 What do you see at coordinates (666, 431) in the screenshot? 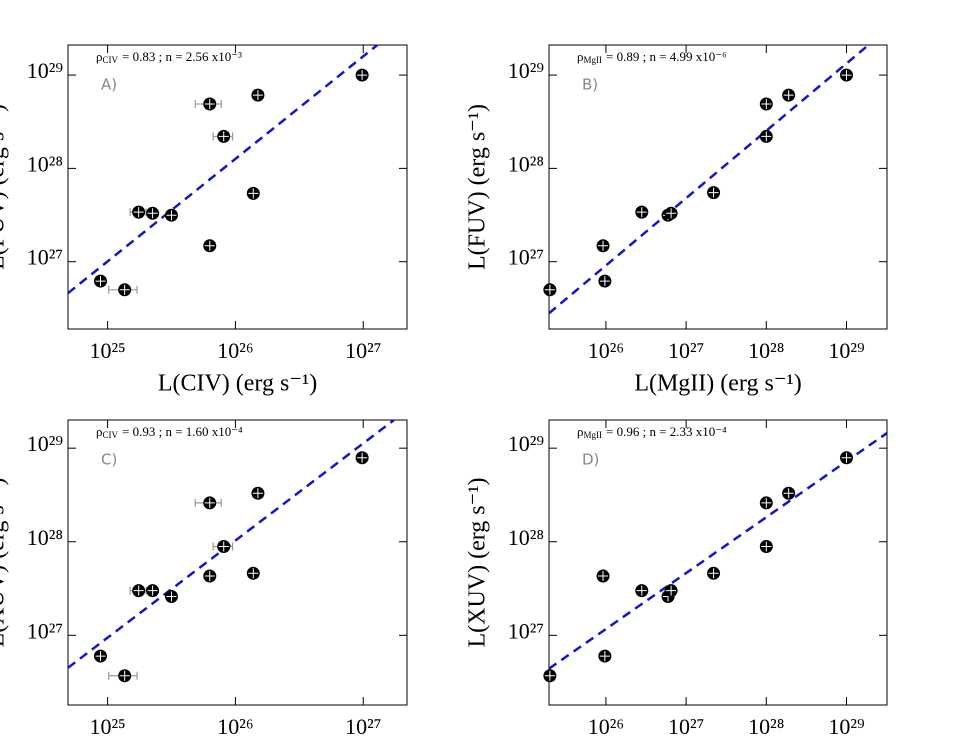
I see `annotation-text: = 0.96 ; n = 2.33 x10⁻⁴` at bounding box center [666, 431].